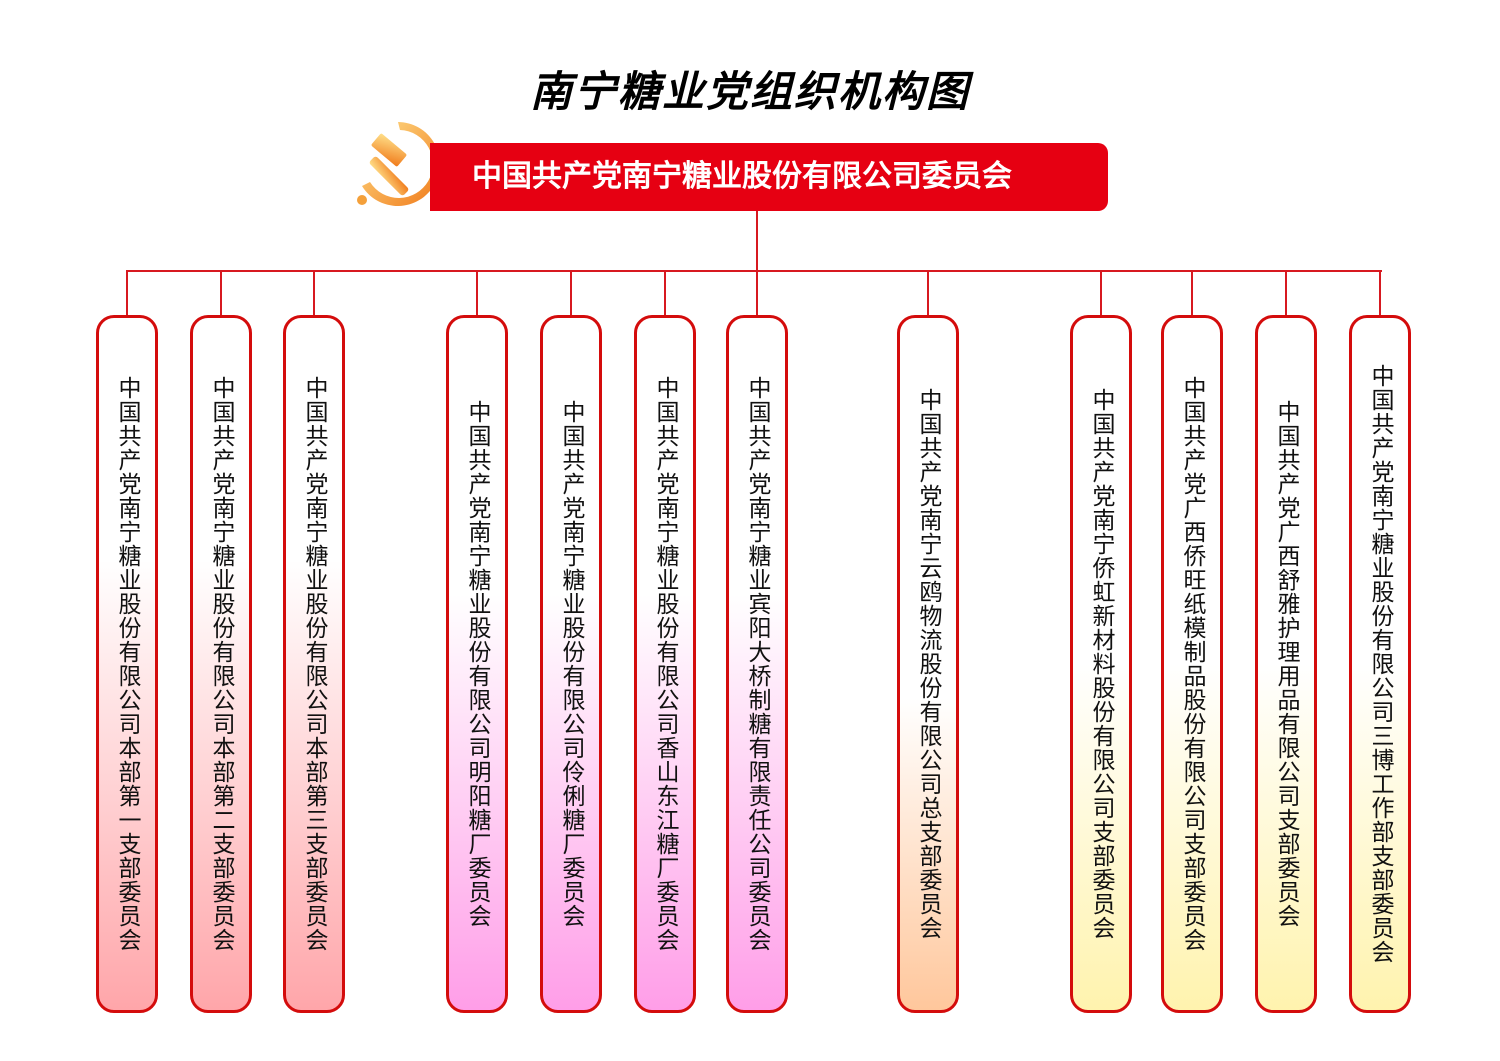 Image resolution: width=1500 pixels, height=1061 pixels. I want to click on branch-committee-label: 中国共产党广西舒雅护理用品有限公司支部委员会, so click(1286, 664).